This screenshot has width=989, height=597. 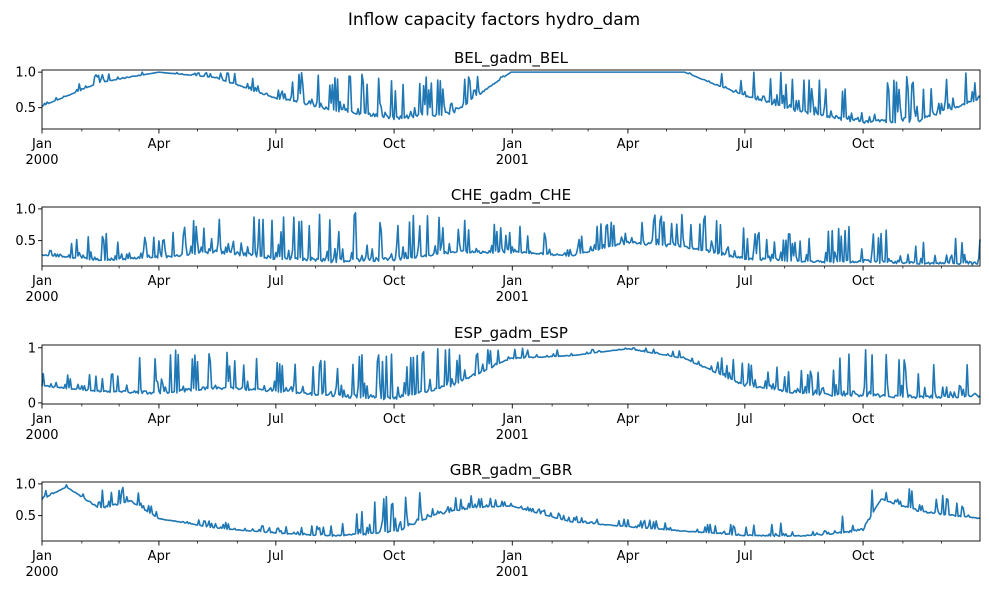 I want to click on subplot-title: ESP_gadm_ESP, so click(x=511, y=333).